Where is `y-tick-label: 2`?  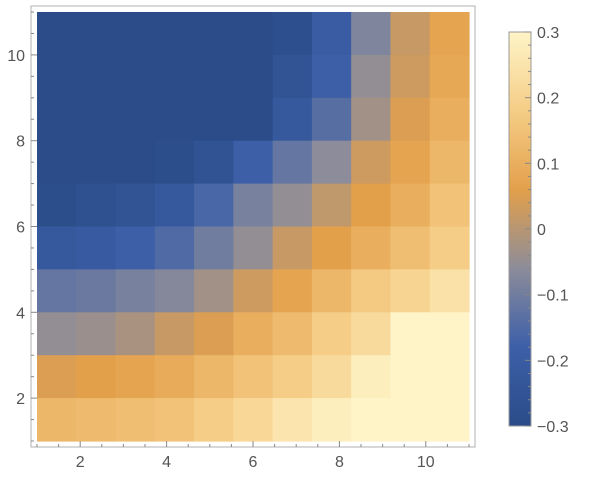
y-tick-label: 2 is located at coordinates (20, 399).